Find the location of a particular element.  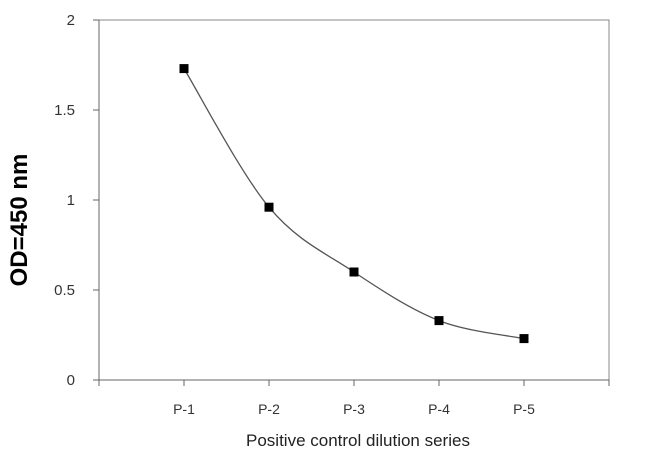

y-tick-label: 0 is located at coordinates (71, 380).